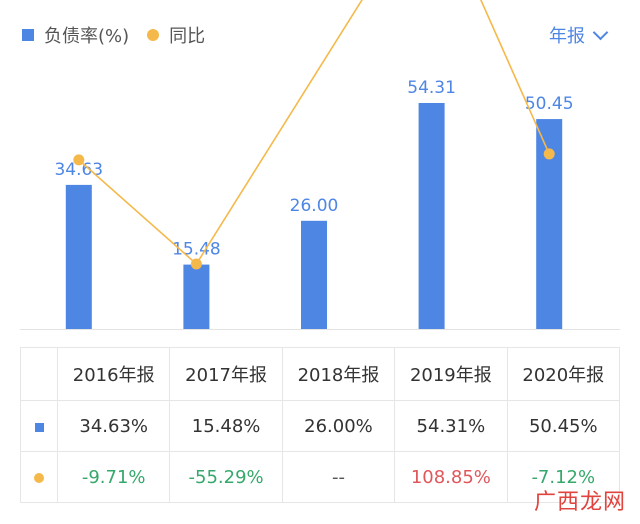 The width and height of the screenshot is (640, 524). What do you see at coordinates (113, 477) in the screenshot?
I see `table-cell: -9.71%` at bounding box center [113, 477].